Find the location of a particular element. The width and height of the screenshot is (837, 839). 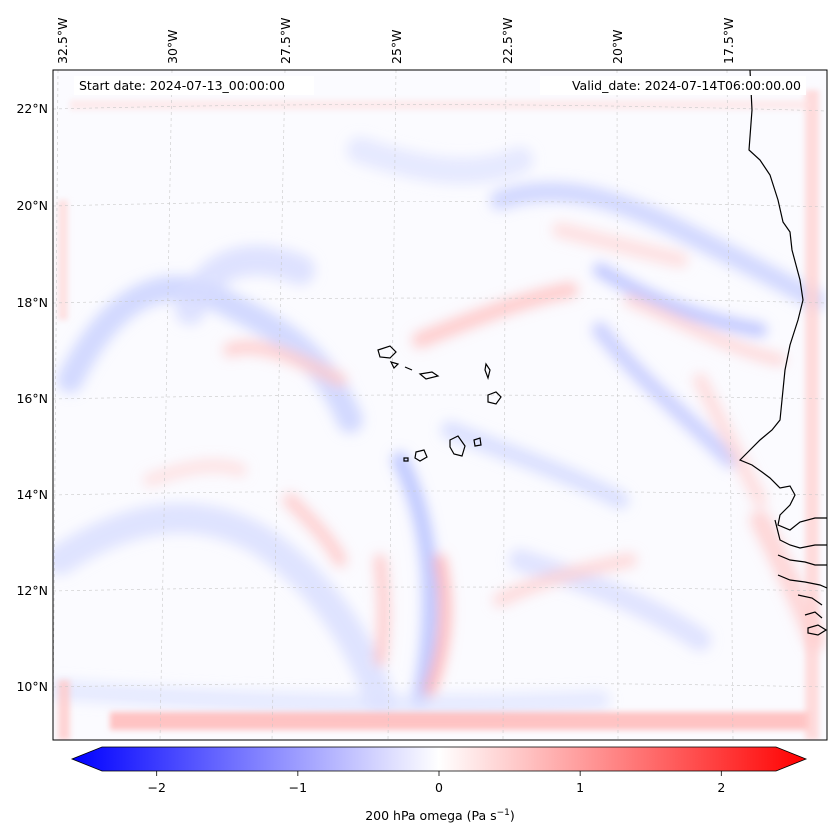

valid-date-label: Valid_date: 2024-07-14T06:00:00.00 is located at coordinates (686, 85).